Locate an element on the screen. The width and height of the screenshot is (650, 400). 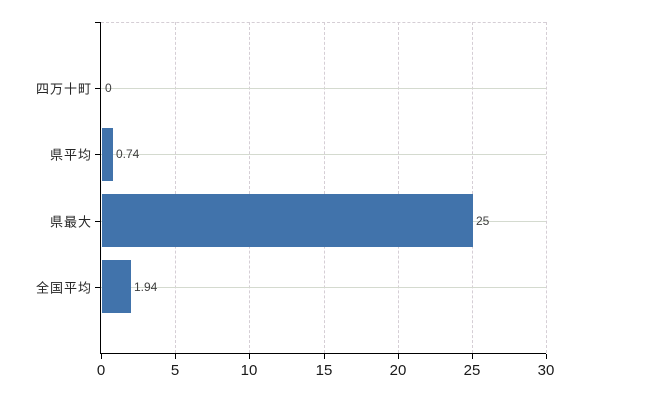
value-label-0: 0 is located at coordinates (108, 88).